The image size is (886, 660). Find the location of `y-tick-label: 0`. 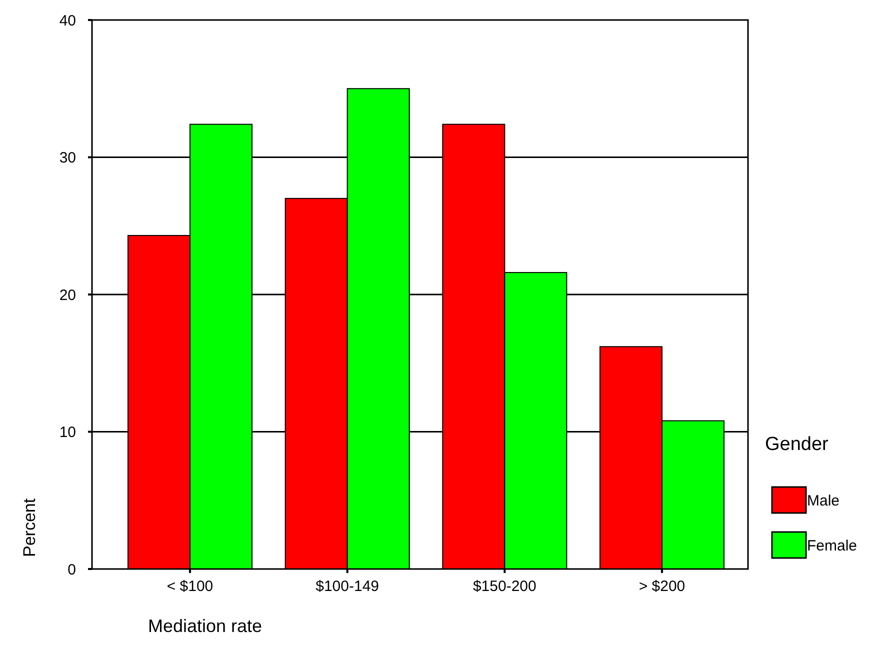

y-tick-label: 0 is located at coordinates (72, 569).